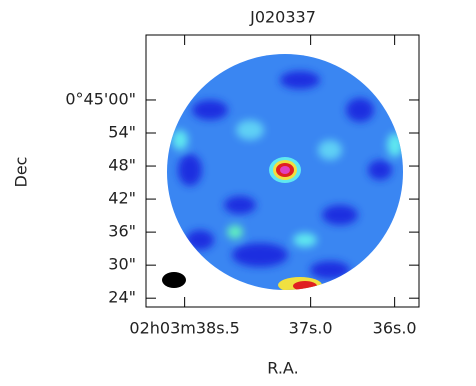  I want to click on y-tick-label: 0°45'00", so click(100, 98).